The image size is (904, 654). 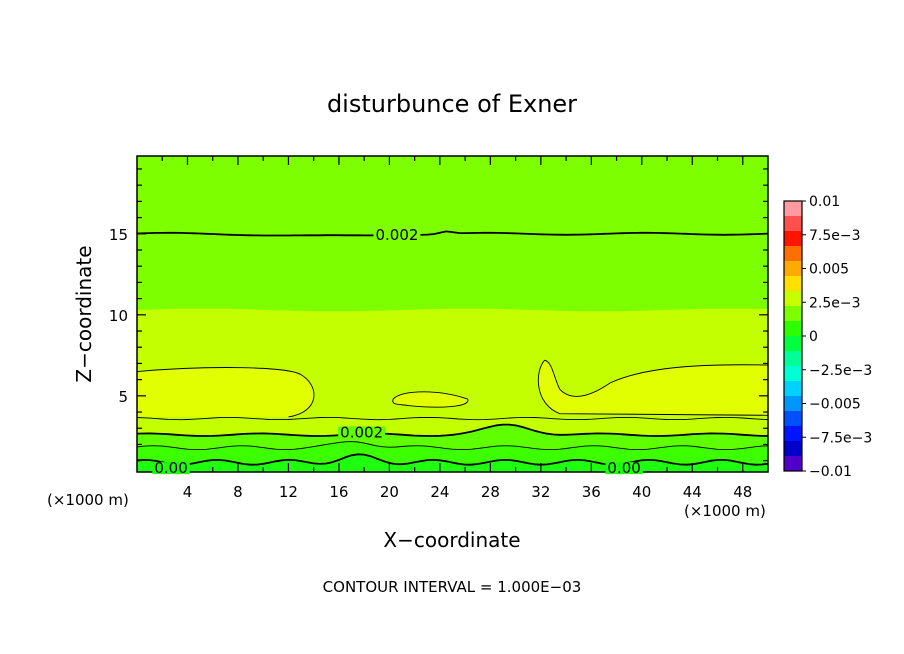 I want to click on band-lens-right, so click(x=653, y=388).